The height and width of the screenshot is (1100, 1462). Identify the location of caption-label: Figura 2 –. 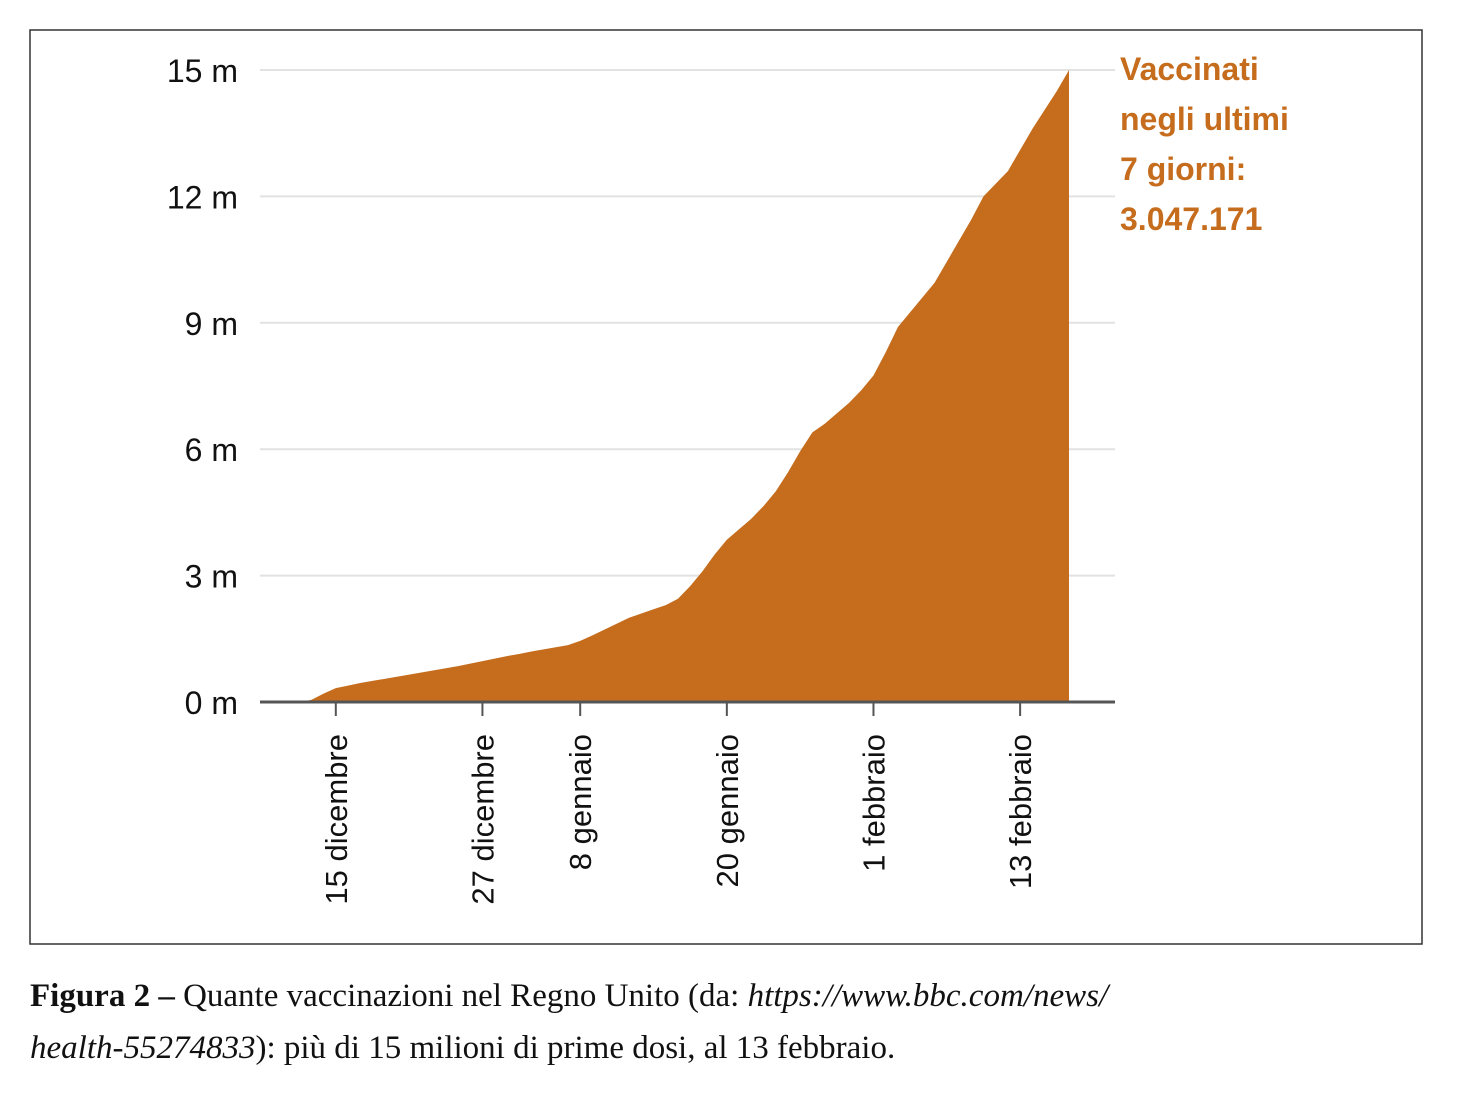
(102, 996).